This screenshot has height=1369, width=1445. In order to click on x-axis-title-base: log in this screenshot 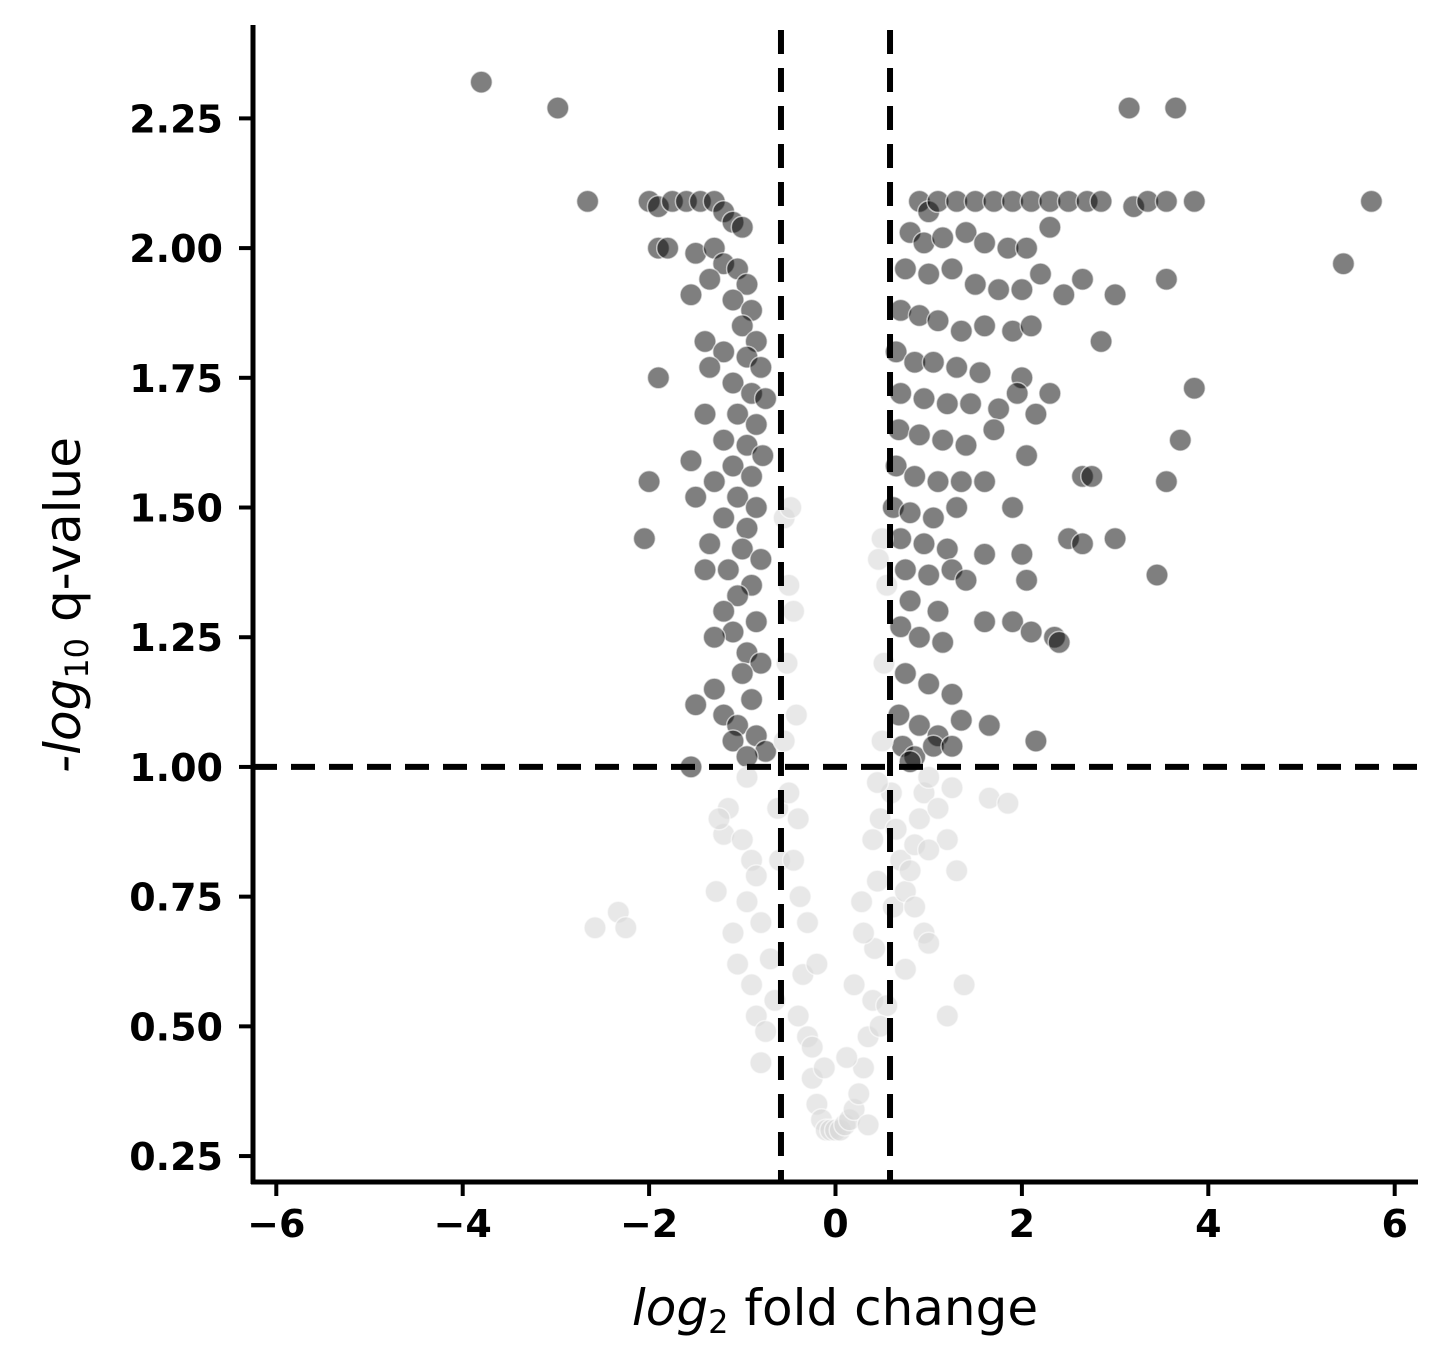, I will do `click(670, 1308)`.